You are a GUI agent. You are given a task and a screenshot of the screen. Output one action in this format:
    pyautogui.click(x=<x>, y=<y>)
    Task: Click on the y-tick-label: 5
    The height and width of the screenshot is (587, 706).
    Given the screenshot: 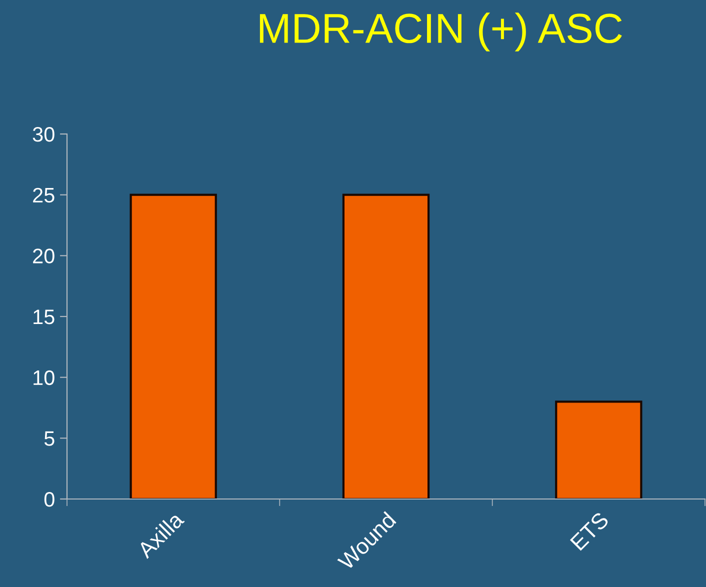 What is the action you would take?
    pyautogui.click(x=49, y=438)
    